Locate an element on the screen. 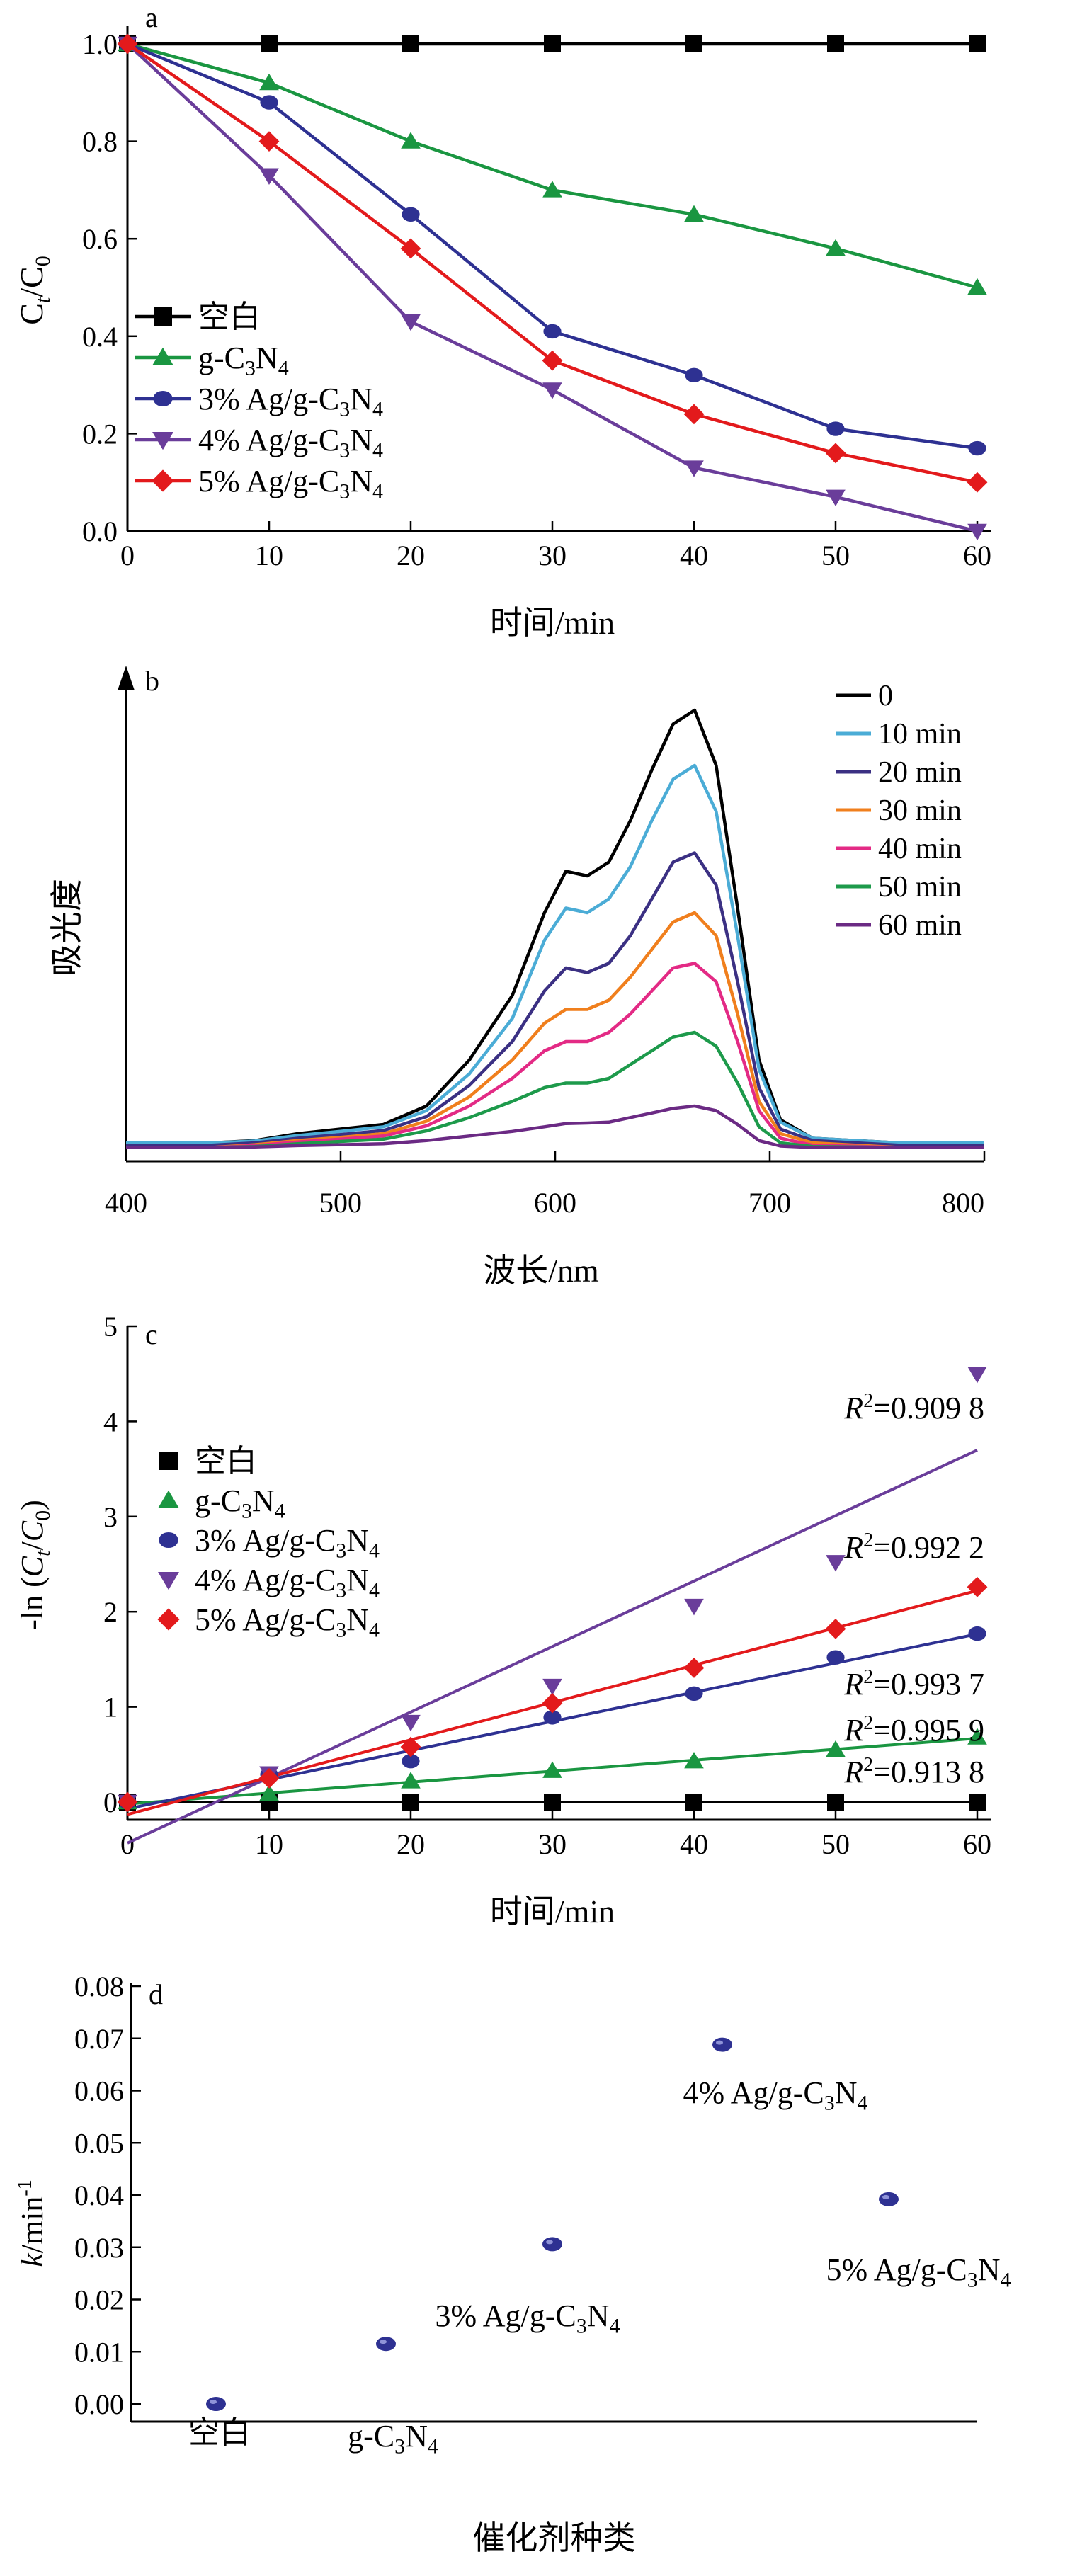  x-tick-label: 500 is located at coordinates (340, 1203).